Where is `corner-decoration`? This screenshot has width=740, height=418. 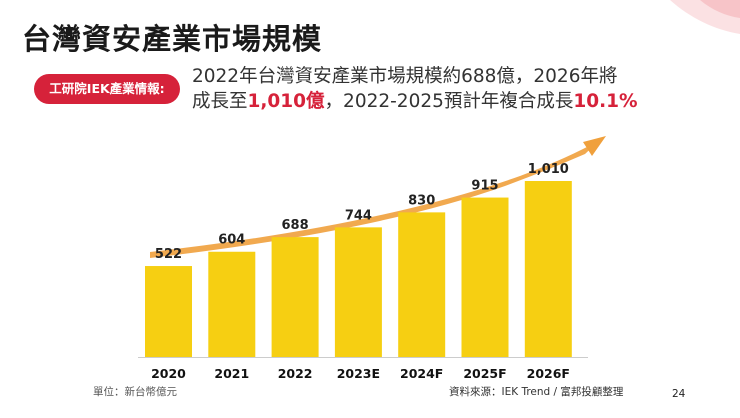
corner-decoration is located at coordinates (705, 17).